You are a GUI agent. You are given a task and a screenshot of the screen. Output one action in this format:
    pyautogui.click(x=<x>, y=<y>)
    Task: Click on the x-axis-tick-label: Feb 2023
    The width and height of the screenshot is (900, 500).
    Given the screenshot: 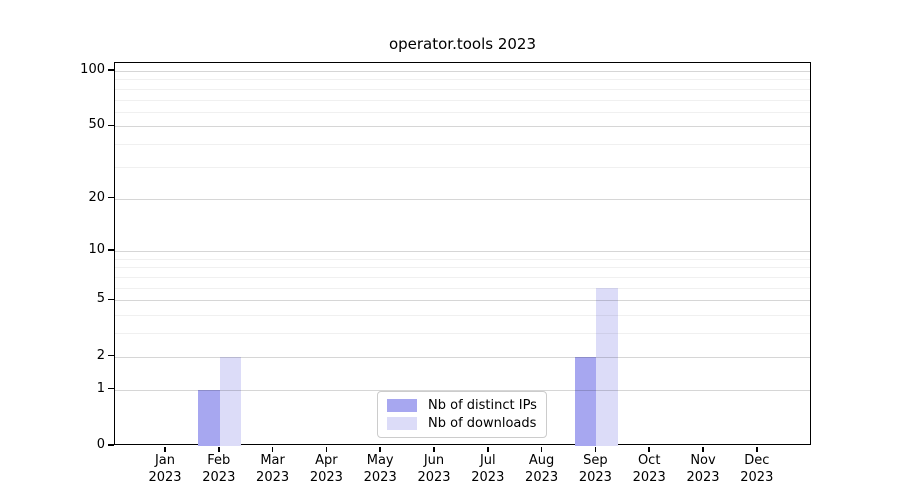 What is the action you would take?
    pyautogui.click(x=219, y=469)
    